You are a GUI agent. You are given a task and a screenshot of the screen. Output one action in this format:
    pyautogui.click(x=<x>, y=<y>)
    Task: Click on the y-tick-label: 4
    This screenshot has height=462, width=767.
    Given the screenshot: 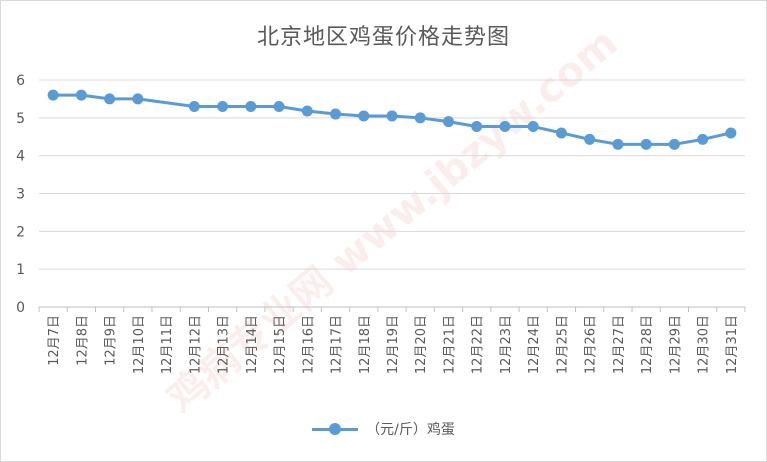 What is the action you would take?
    pyautogui.click(x=20, y=157)
    